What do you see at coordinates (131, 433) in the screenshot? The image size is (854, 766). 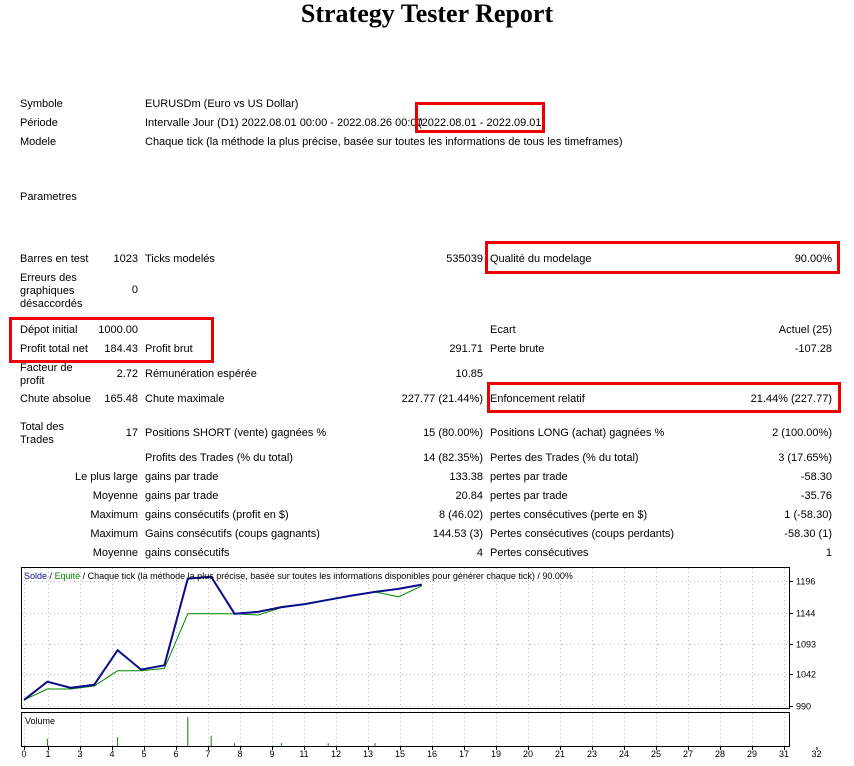 I see `total-trades-value: 17` at bounding box center [131, 433].